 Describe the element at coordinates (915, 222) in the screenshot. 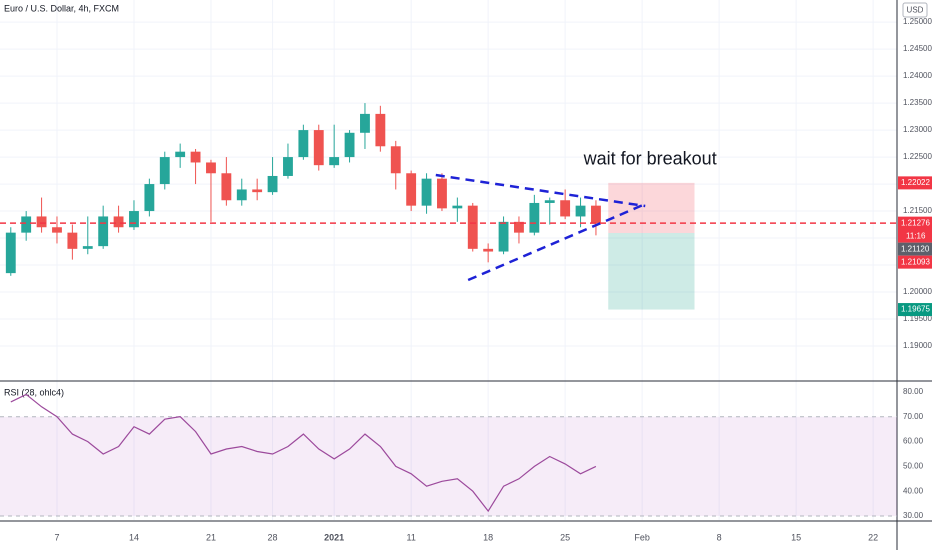

I see `price-label: 1.21276` at that location.